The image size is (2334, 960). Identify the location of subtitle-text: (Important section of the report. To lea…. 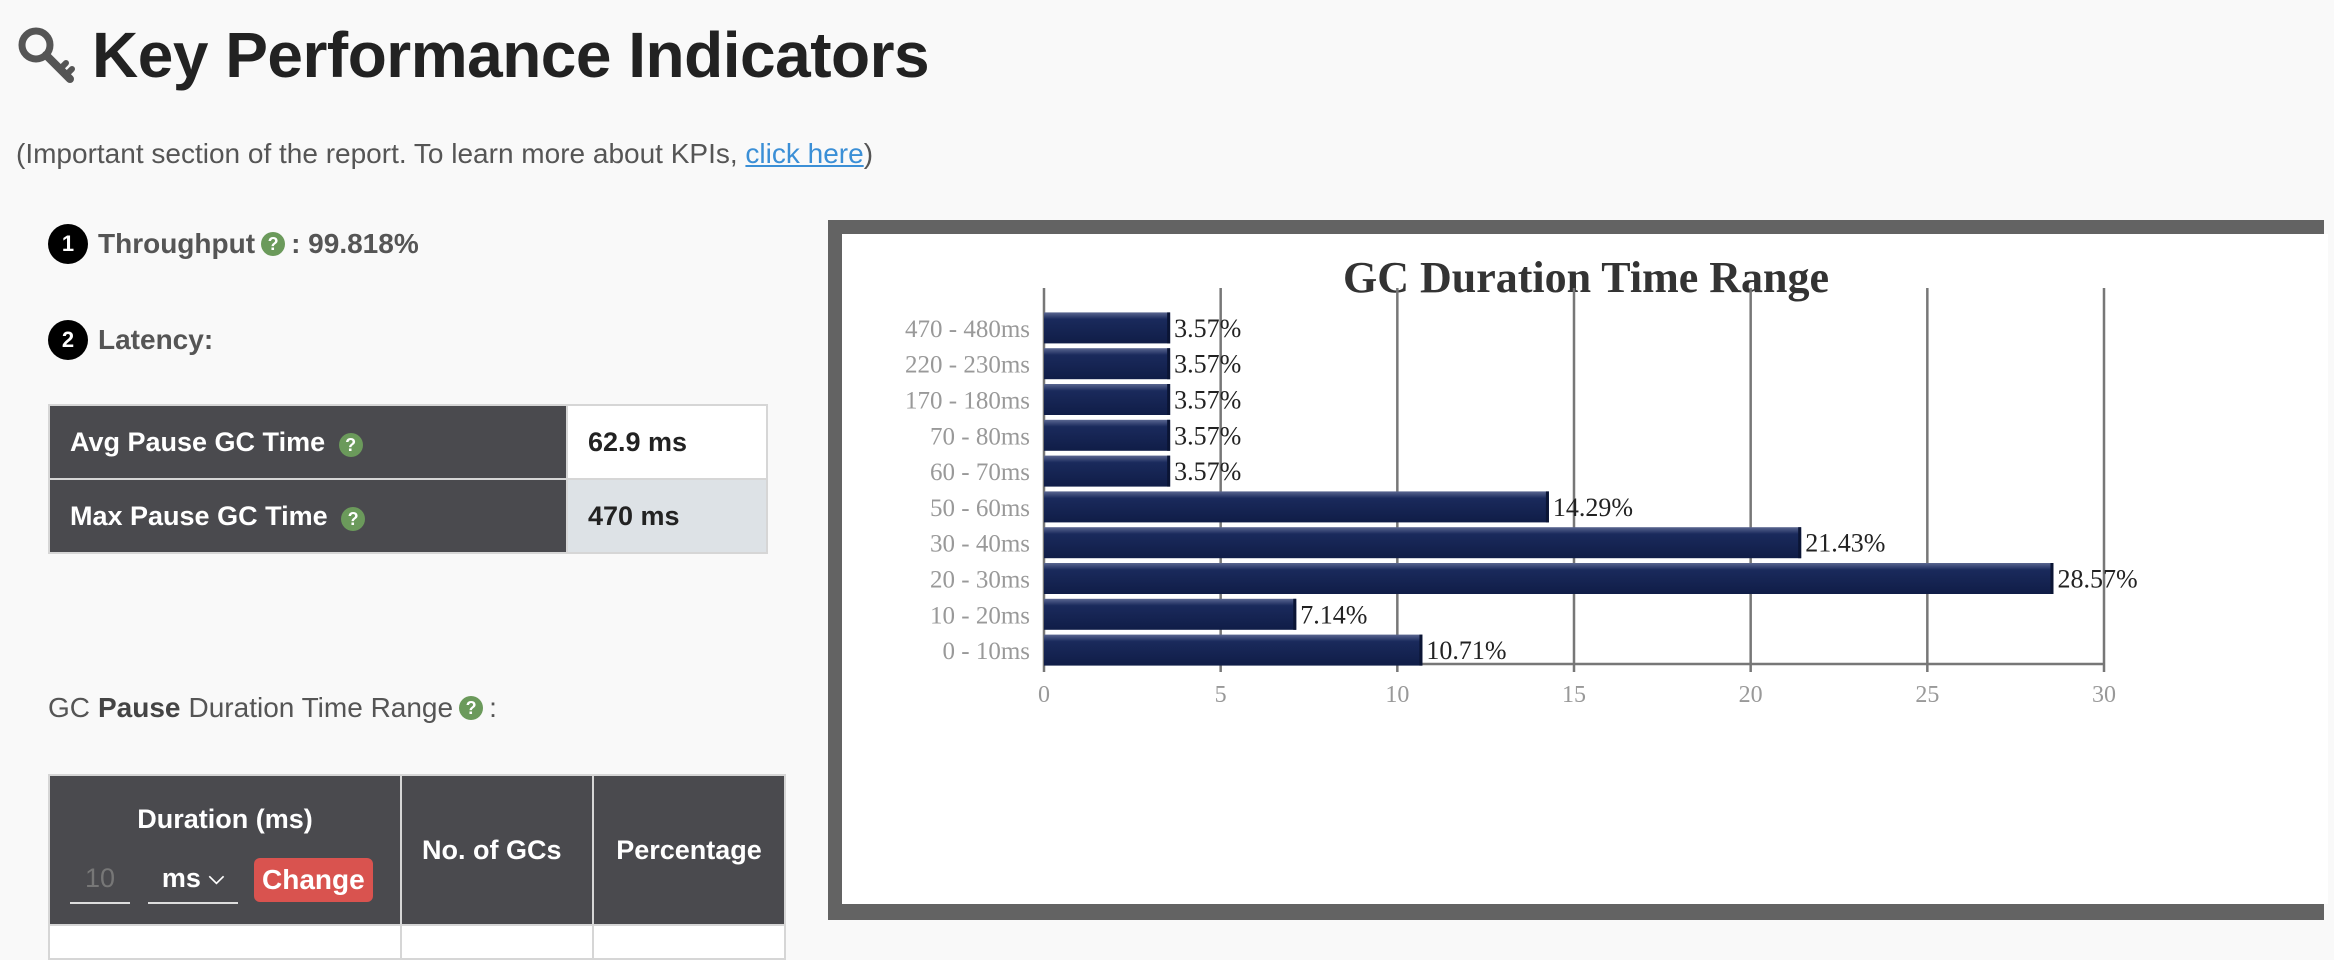
(381, 153).